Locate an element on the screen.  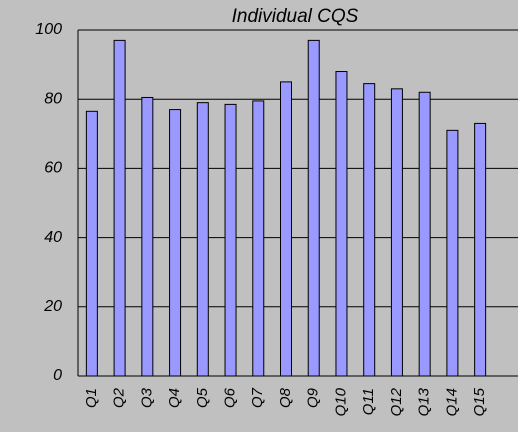
y-tick-label: 100 is located at coordinates (48, 29).